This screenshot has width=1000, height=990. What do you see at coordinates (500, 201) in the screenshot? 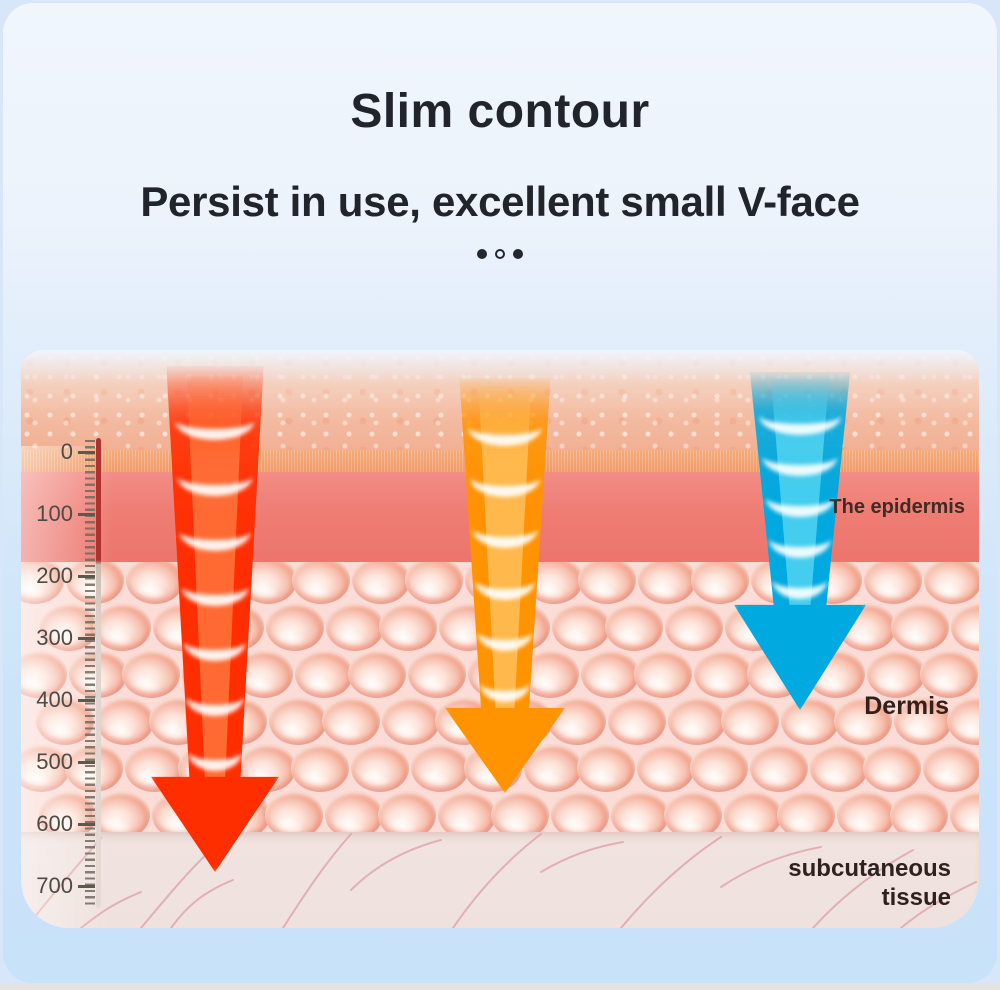
I see `page-subtitle: Persist in use, excellent small V-face` at bounding box center [500, 201].